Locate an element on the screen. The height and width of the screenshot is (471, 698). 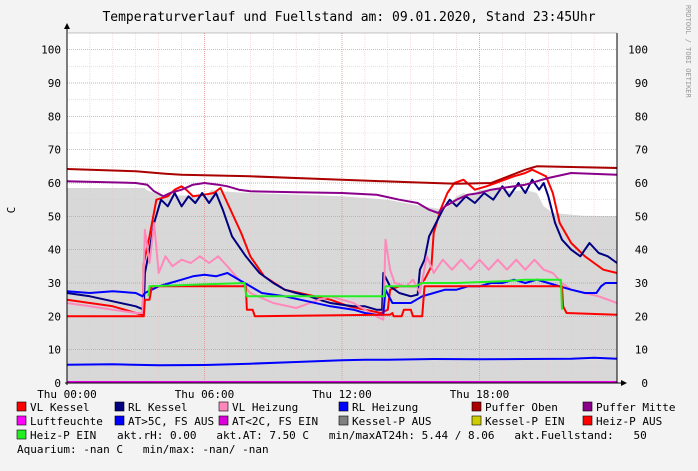
rrdtool-credit: RRDTOOL / TOBI OETIKER is located at coordinates (688, 52).